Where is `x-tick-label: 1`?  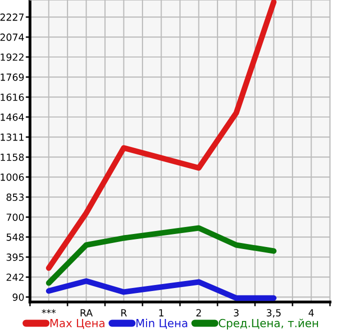 x-tick-label: 1 is located at coordinates (161, 312).